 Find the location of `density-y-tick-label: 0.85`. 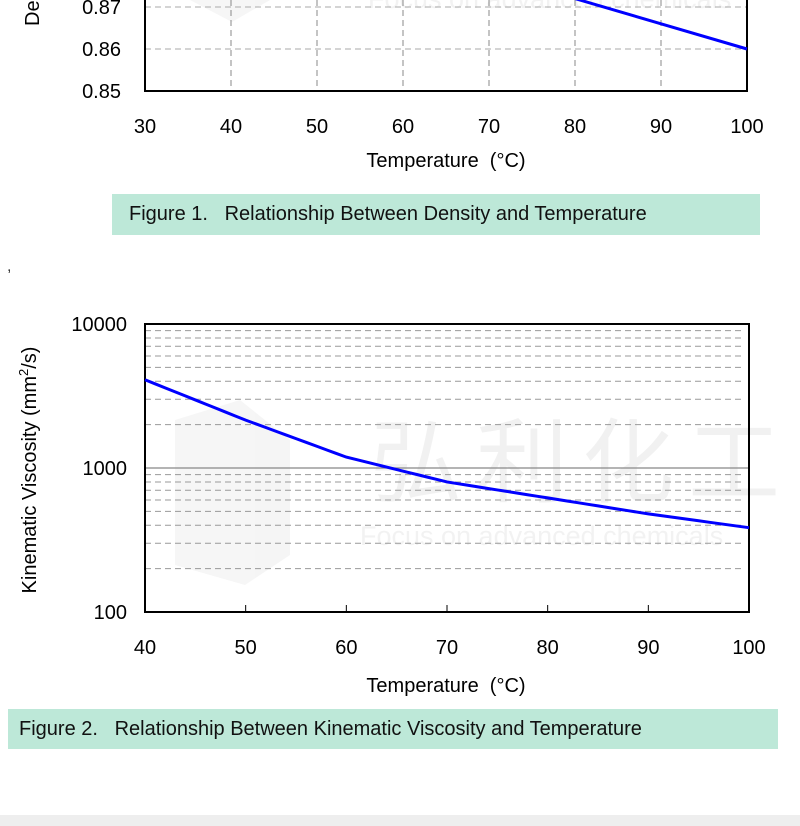

density-y-tick-label: 0.85 is located at coordinates (101, 92).